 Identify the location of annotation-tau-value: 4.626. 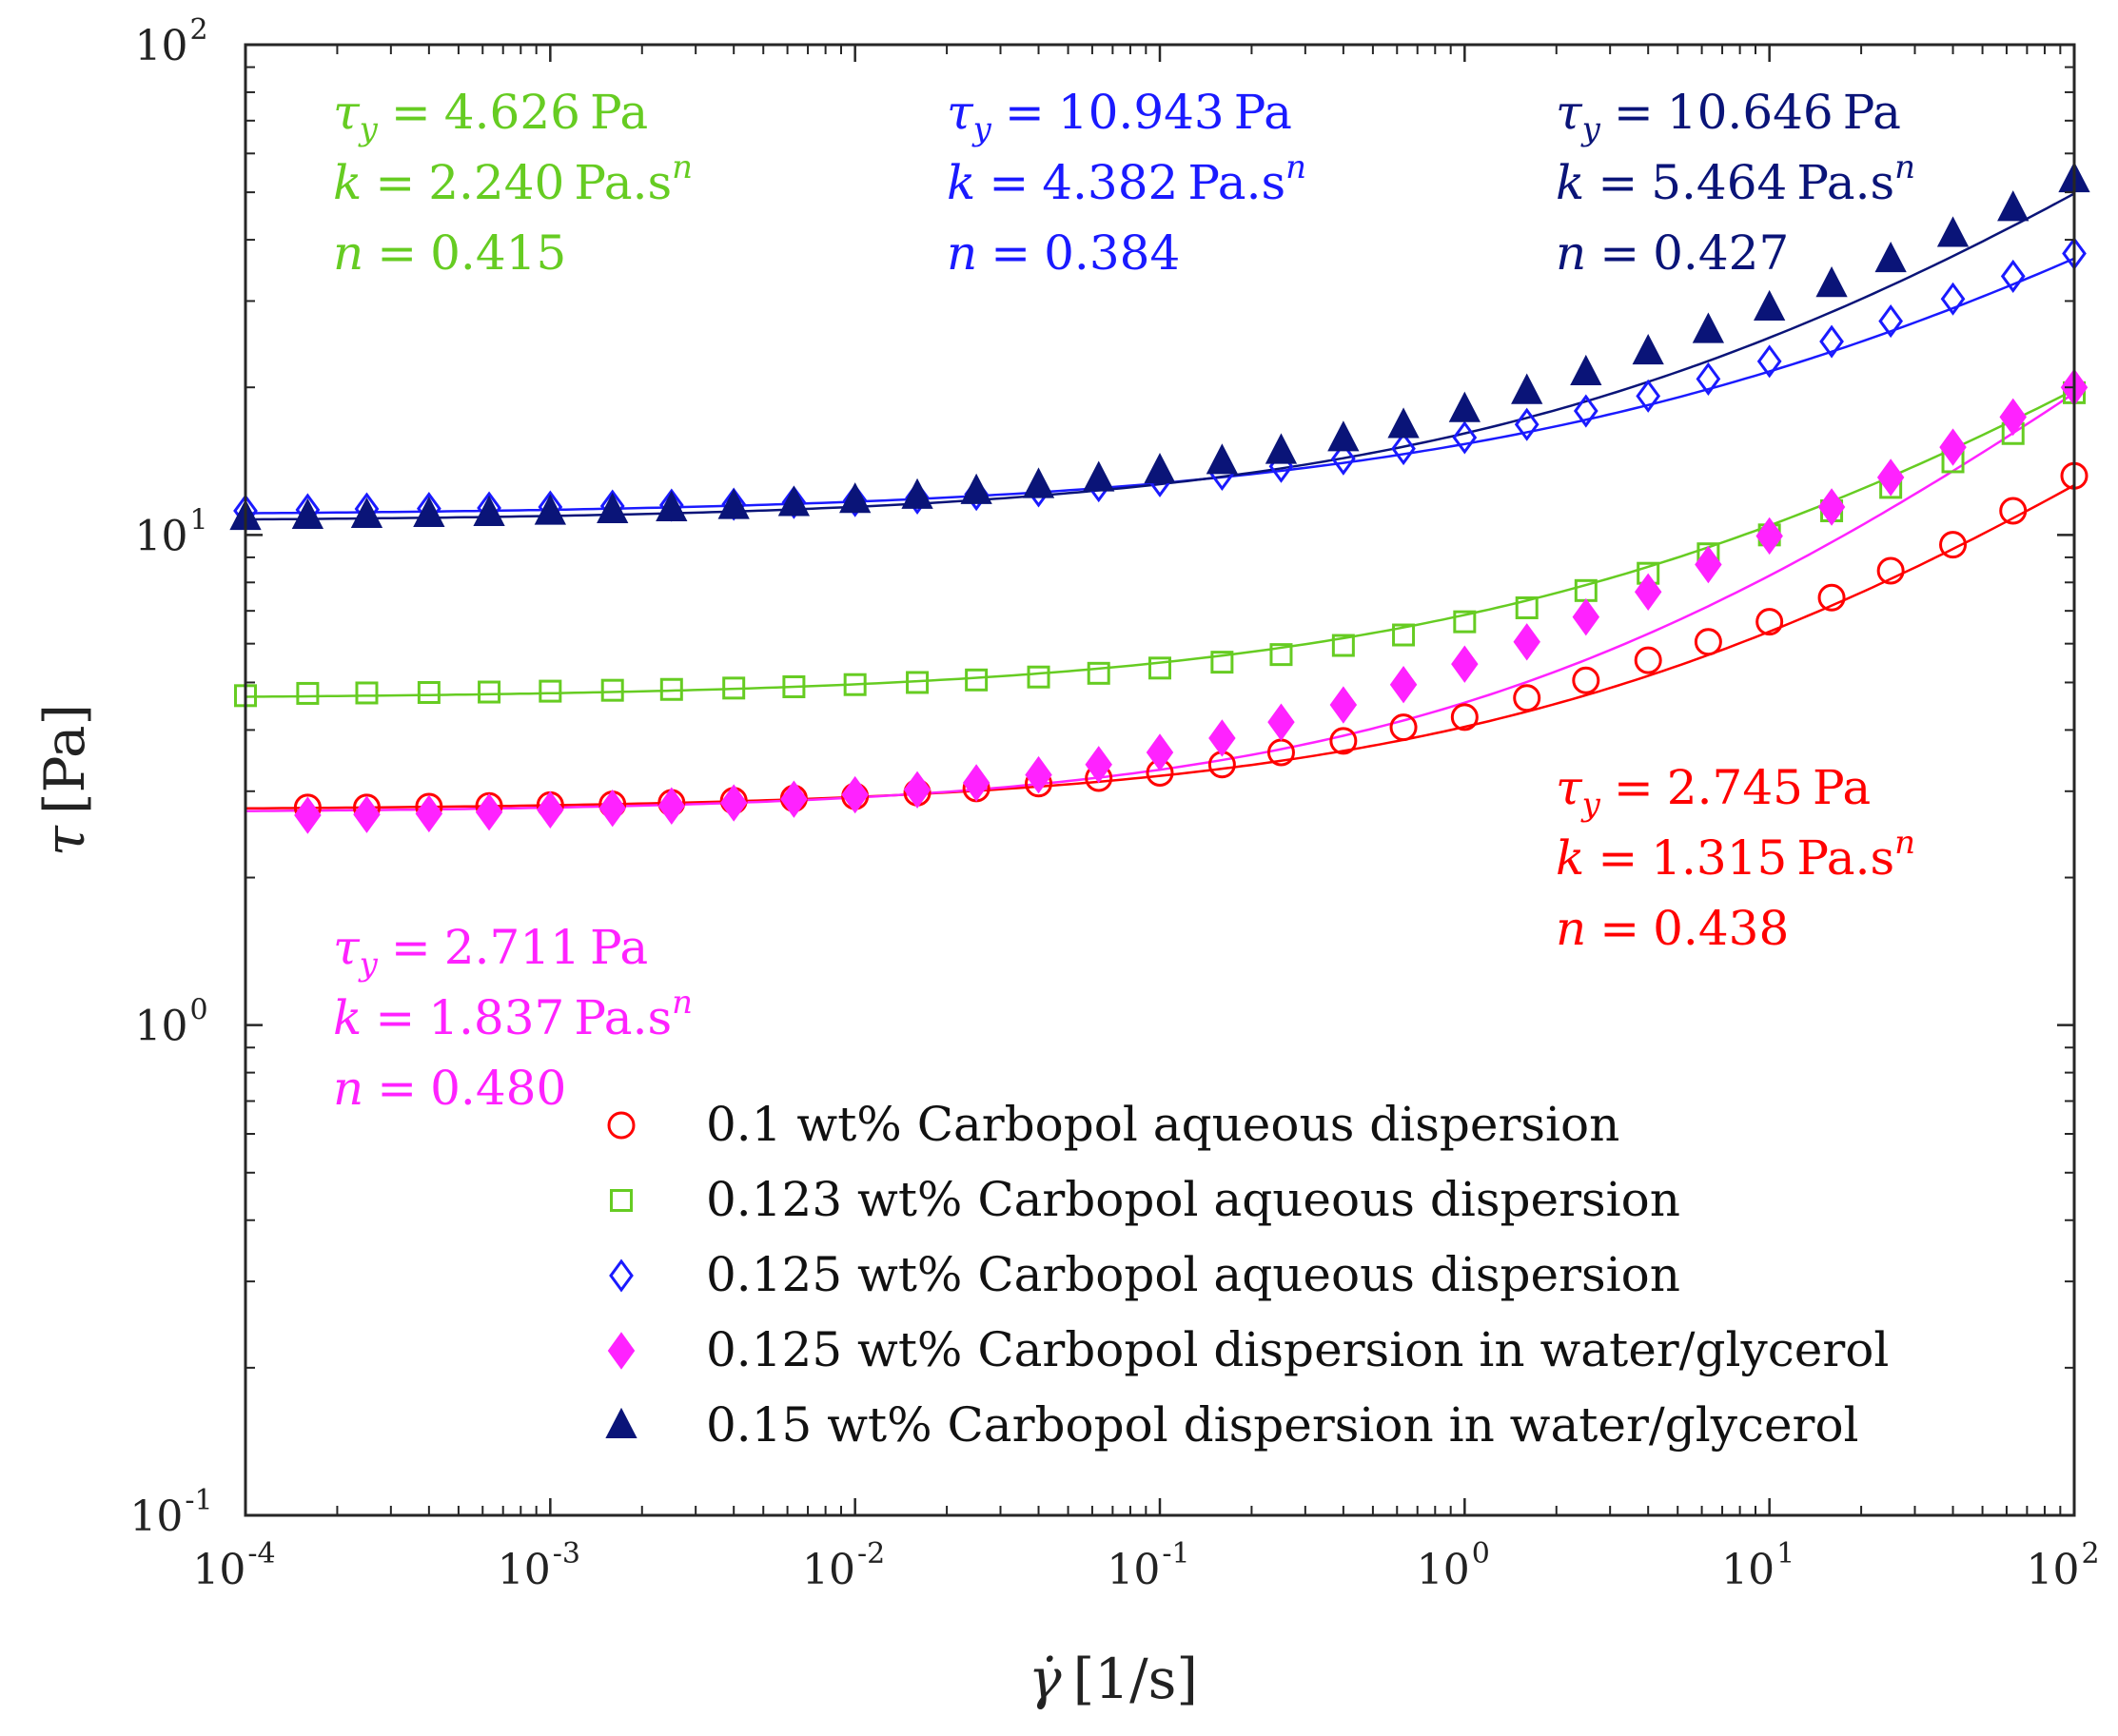
(512, 113).